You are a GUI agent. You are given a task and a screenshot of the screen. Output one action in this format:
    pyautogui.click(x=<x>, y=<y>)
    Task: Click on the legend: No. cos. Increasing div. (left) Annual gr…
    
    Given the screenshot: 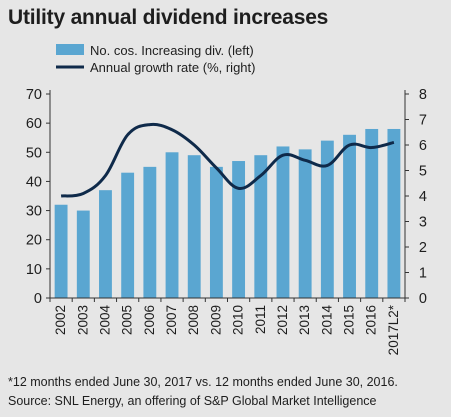 What is the action you would take?
    pyautogui.click(x=155, y=59)
    